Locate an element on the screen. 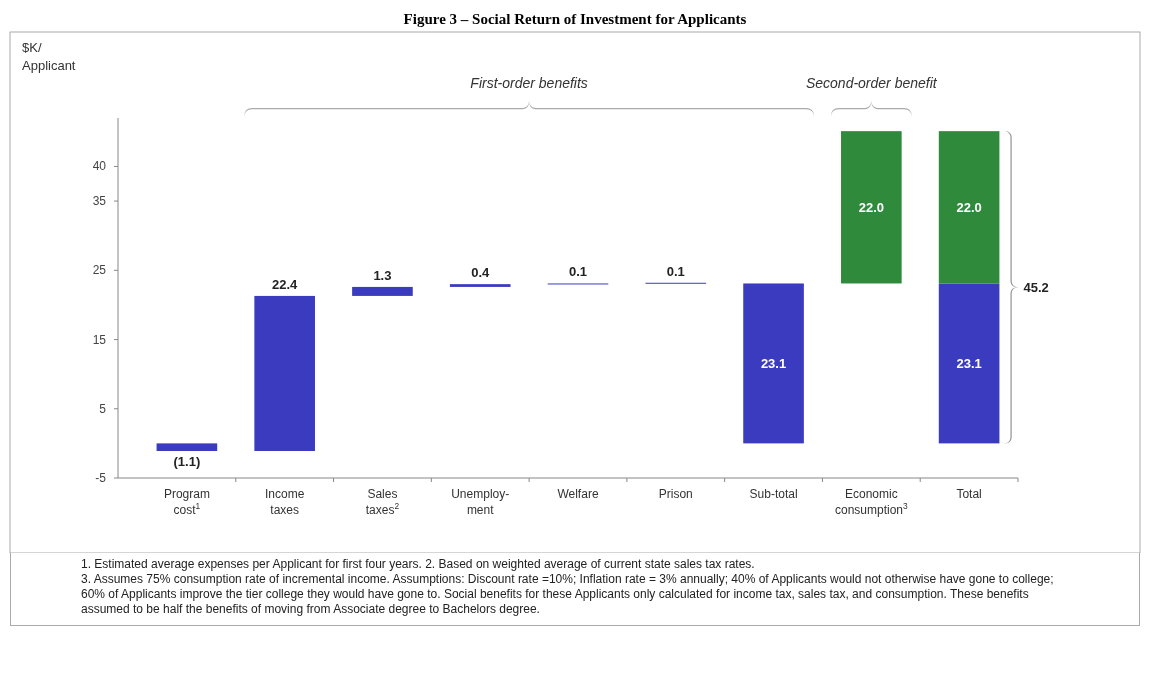  y-tick-label: -5 is located at coordinates (101, 478).